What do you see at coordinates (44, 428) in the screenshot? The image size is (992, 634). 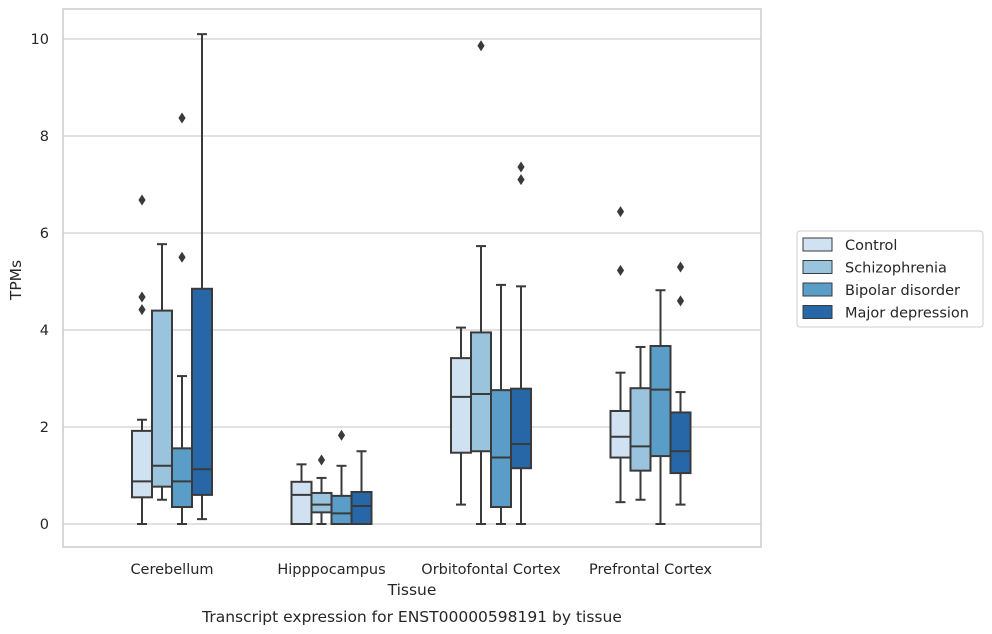 I see `y-tick-label: 2` at bounding box center [44, 428].